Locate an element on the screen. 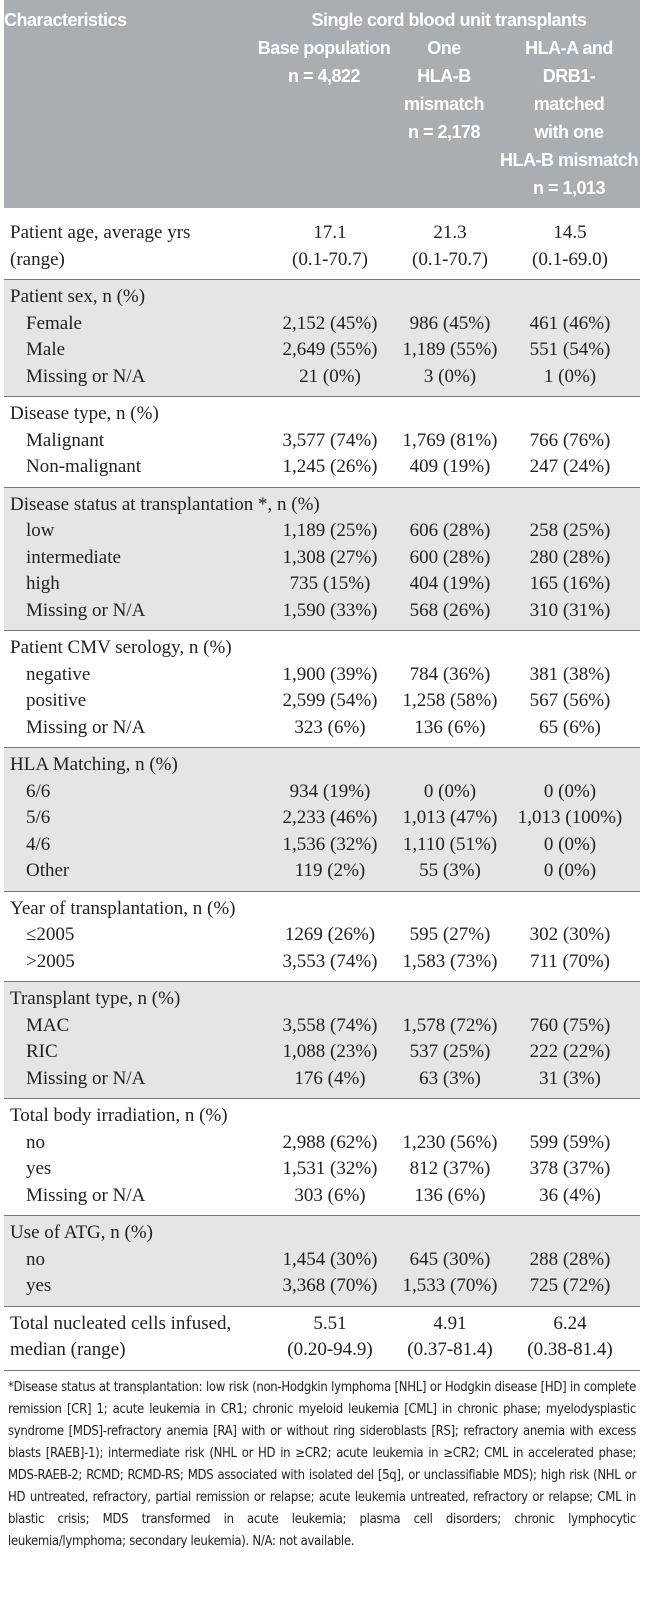 This screenshot has height=1614, width=661. table-cell: 280 (28%) is located at coordinates (570, 557).